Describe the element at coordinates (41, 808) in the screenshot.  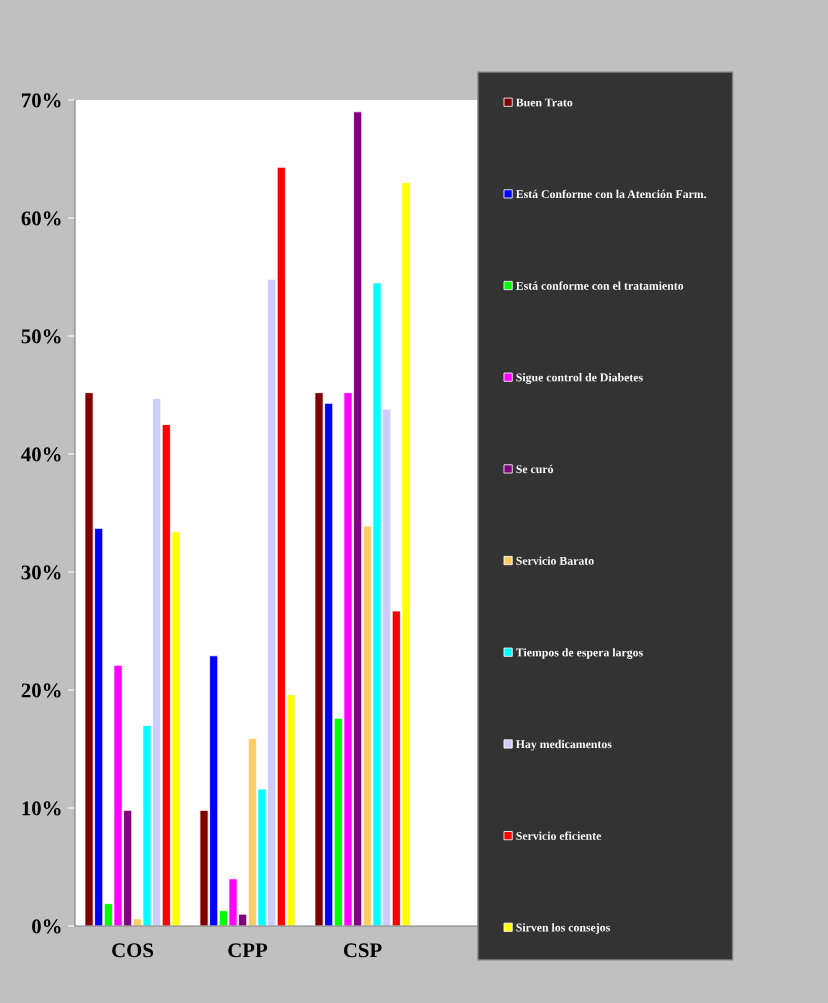
I see `y-tick-label: 10%` at that location.